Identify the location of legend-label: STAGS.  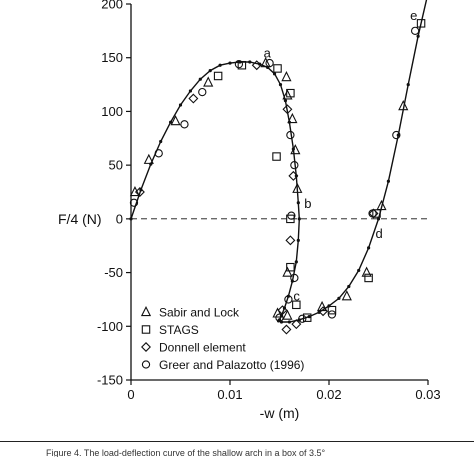
(179, 330).